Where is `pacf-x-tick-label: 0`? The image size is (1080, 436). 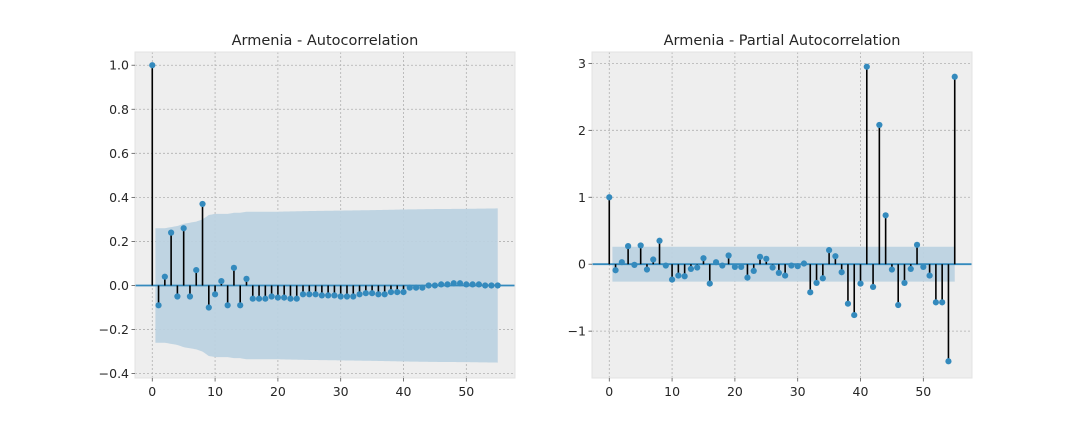 pacf-x-tick-label: 0 is located at coordinates (609, 391).